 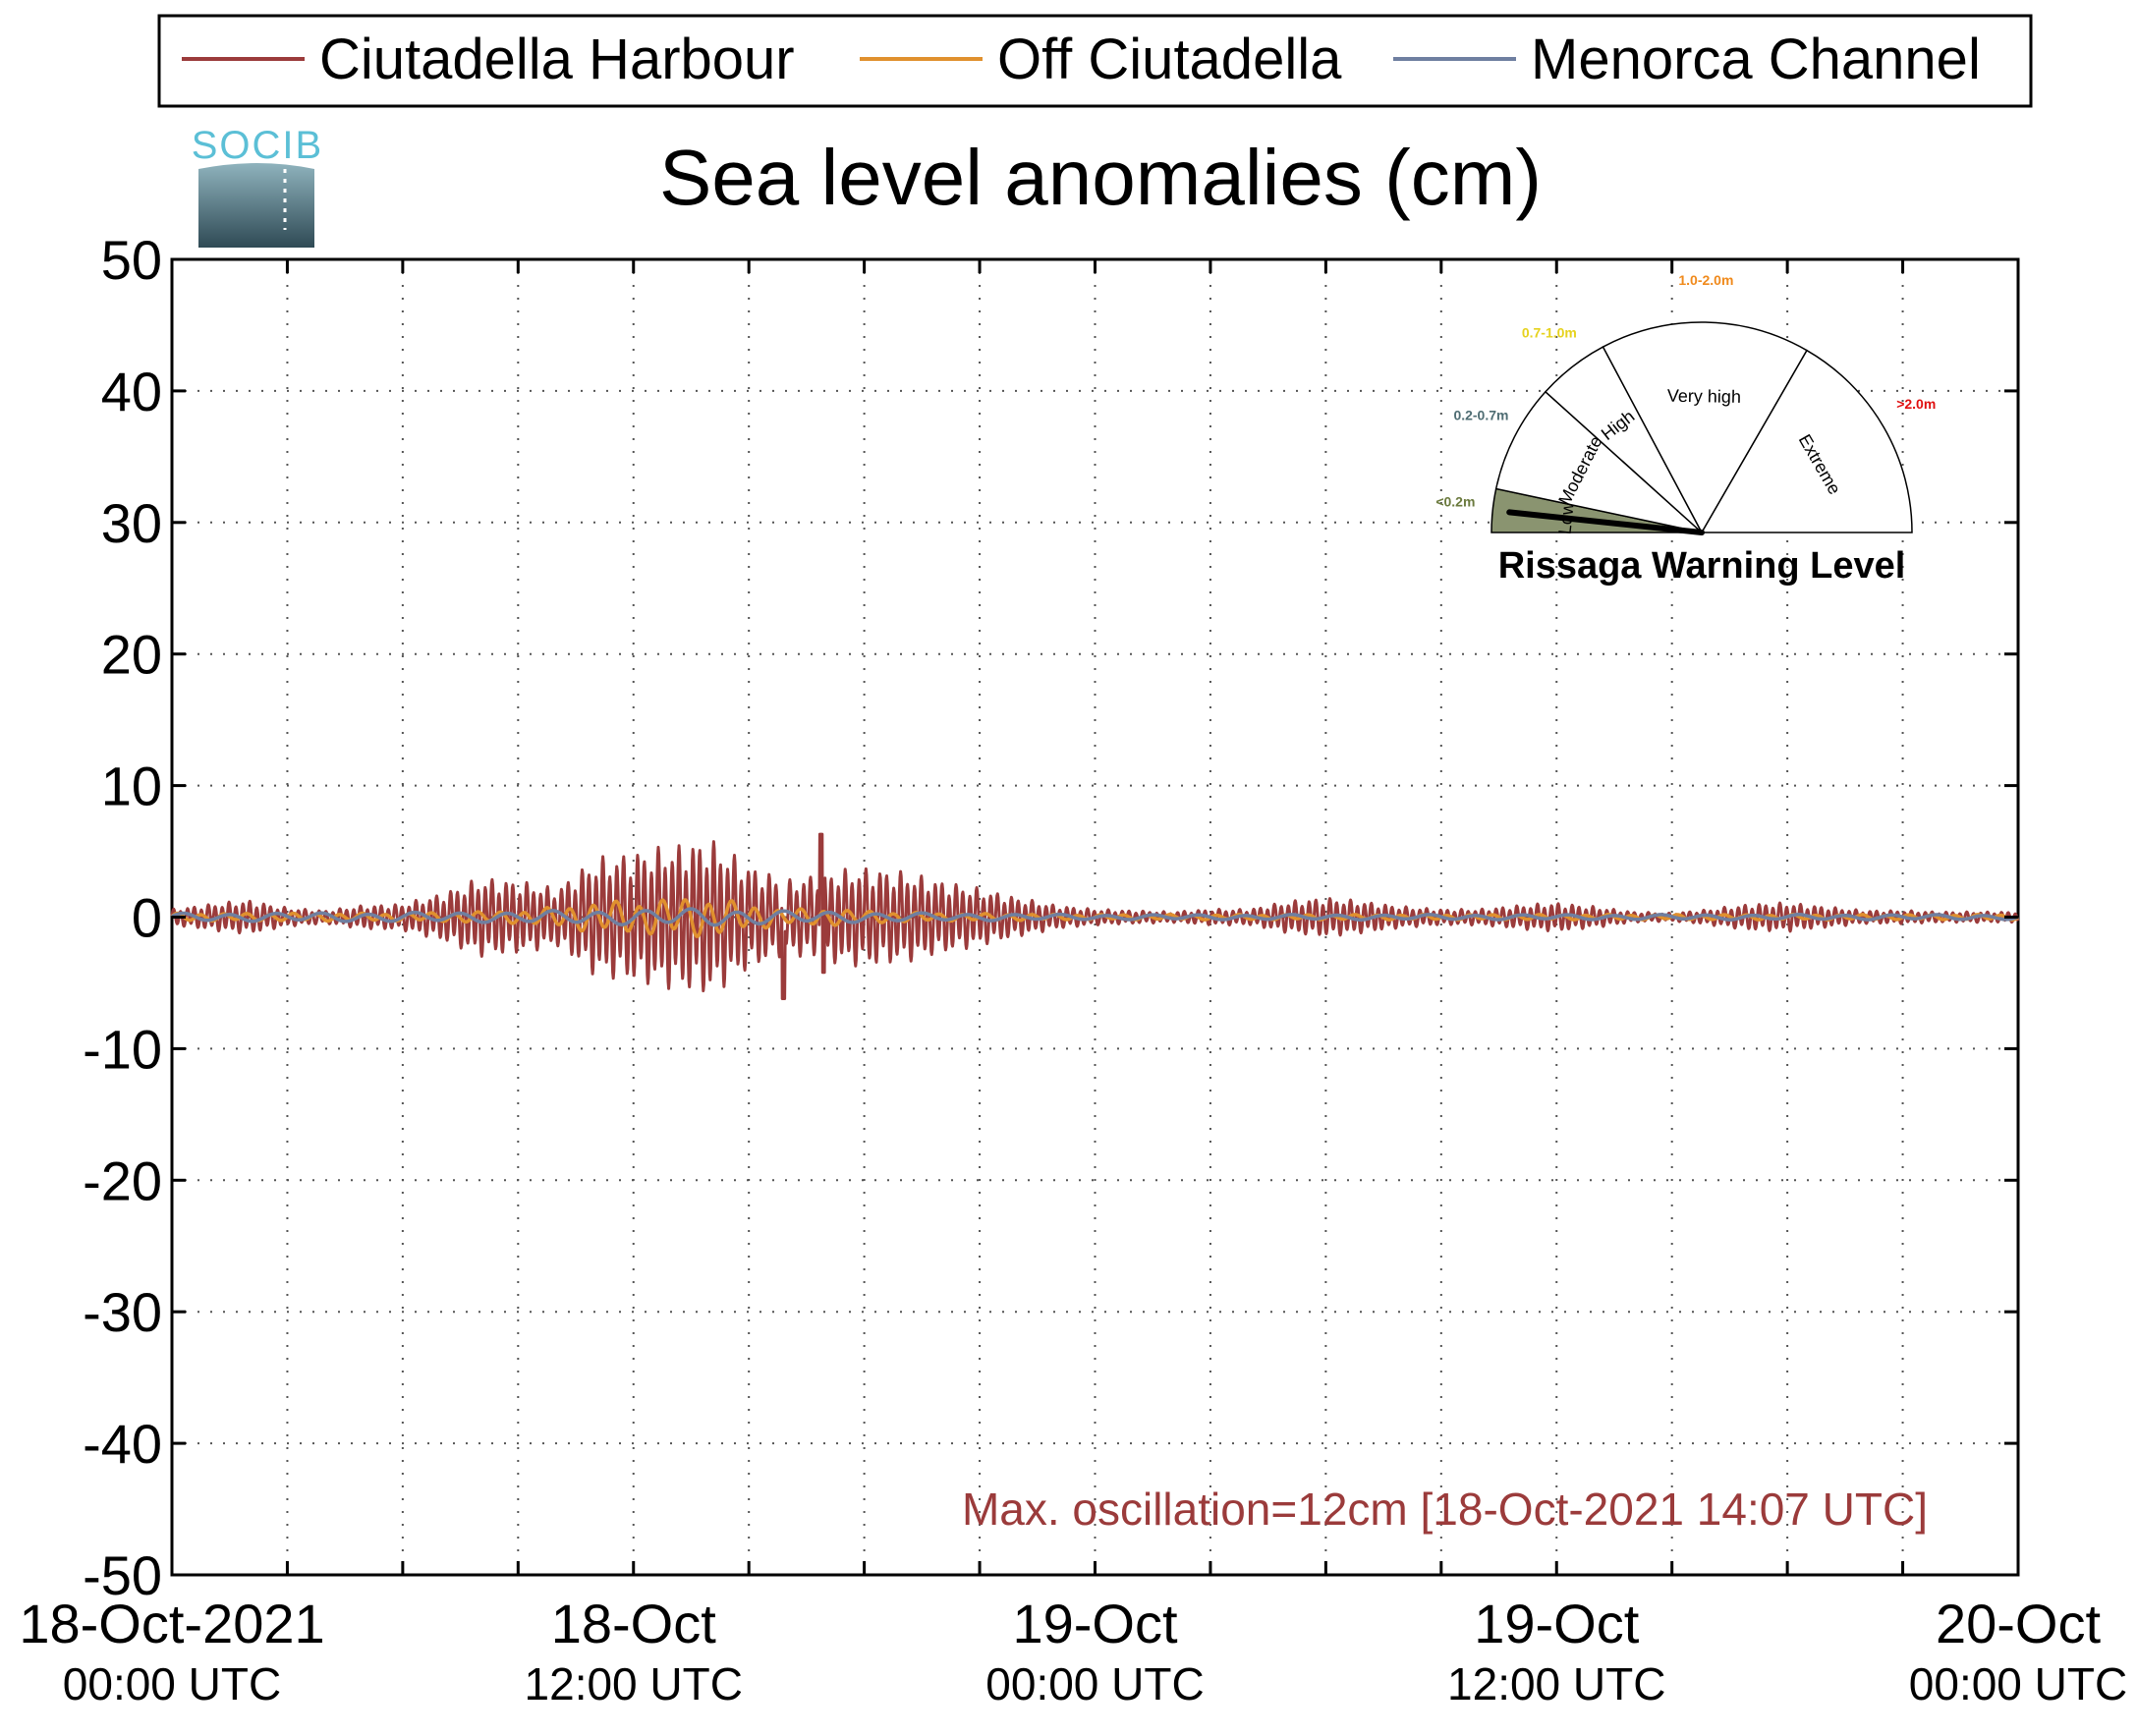 I want to click on legend-label-menorca-channel: Menorca Channel, so click(x=1756, y=59).